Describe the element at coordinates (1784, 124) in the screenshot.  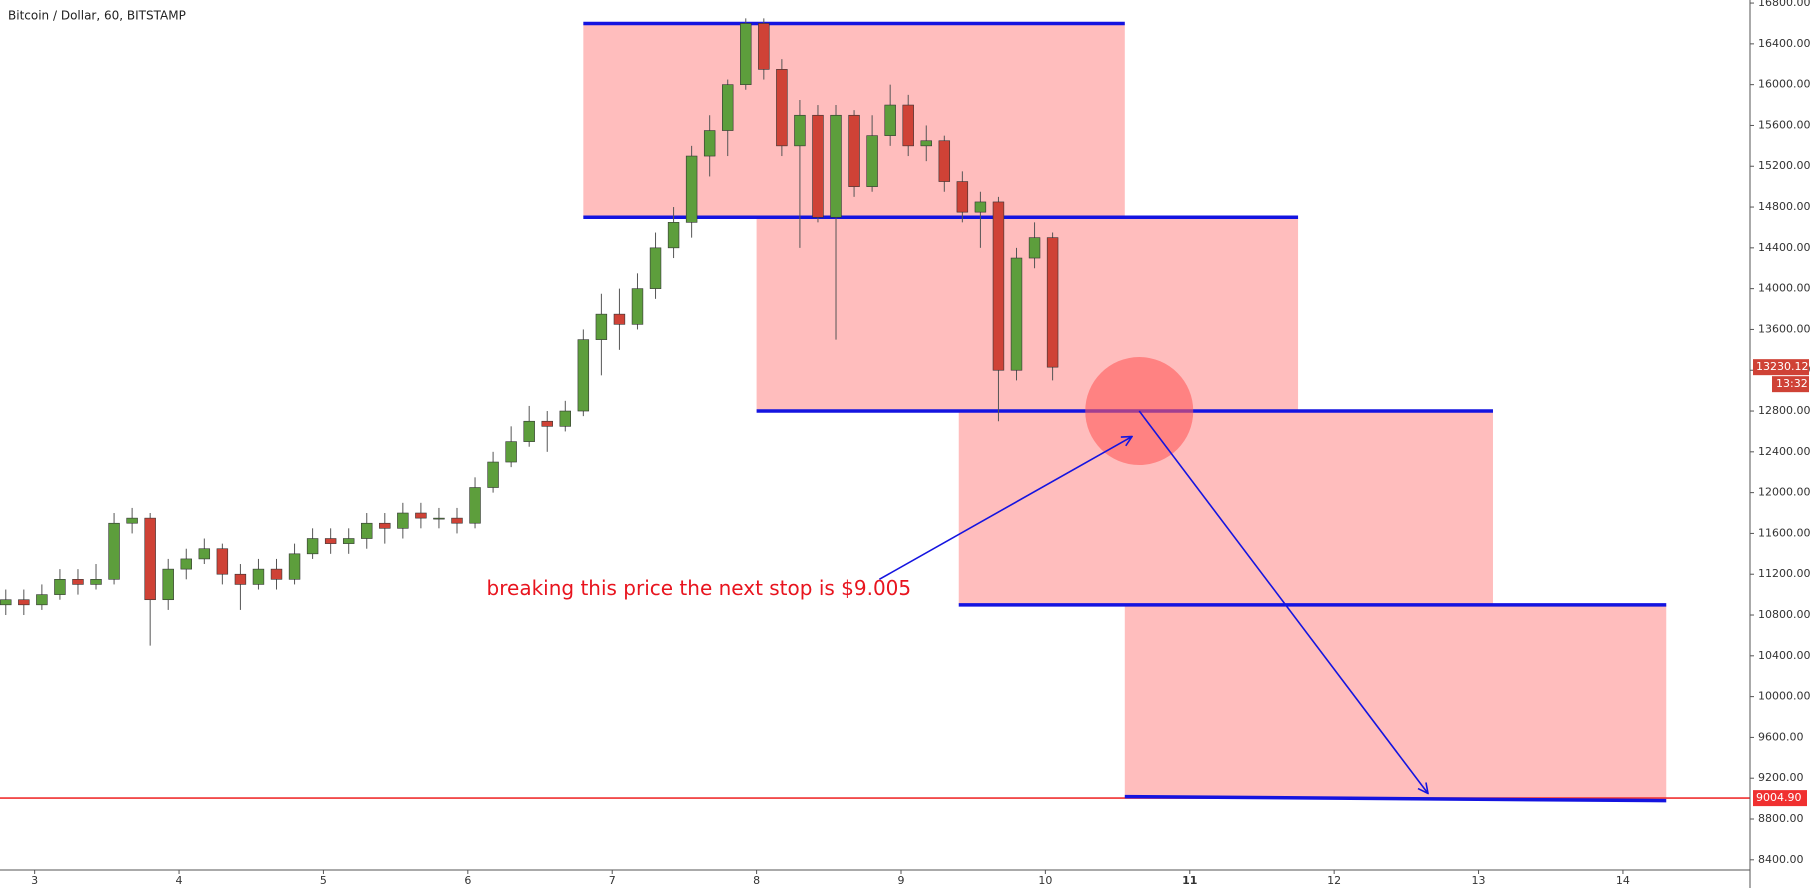
I see `y-tick-label: 15600.00` at that location.